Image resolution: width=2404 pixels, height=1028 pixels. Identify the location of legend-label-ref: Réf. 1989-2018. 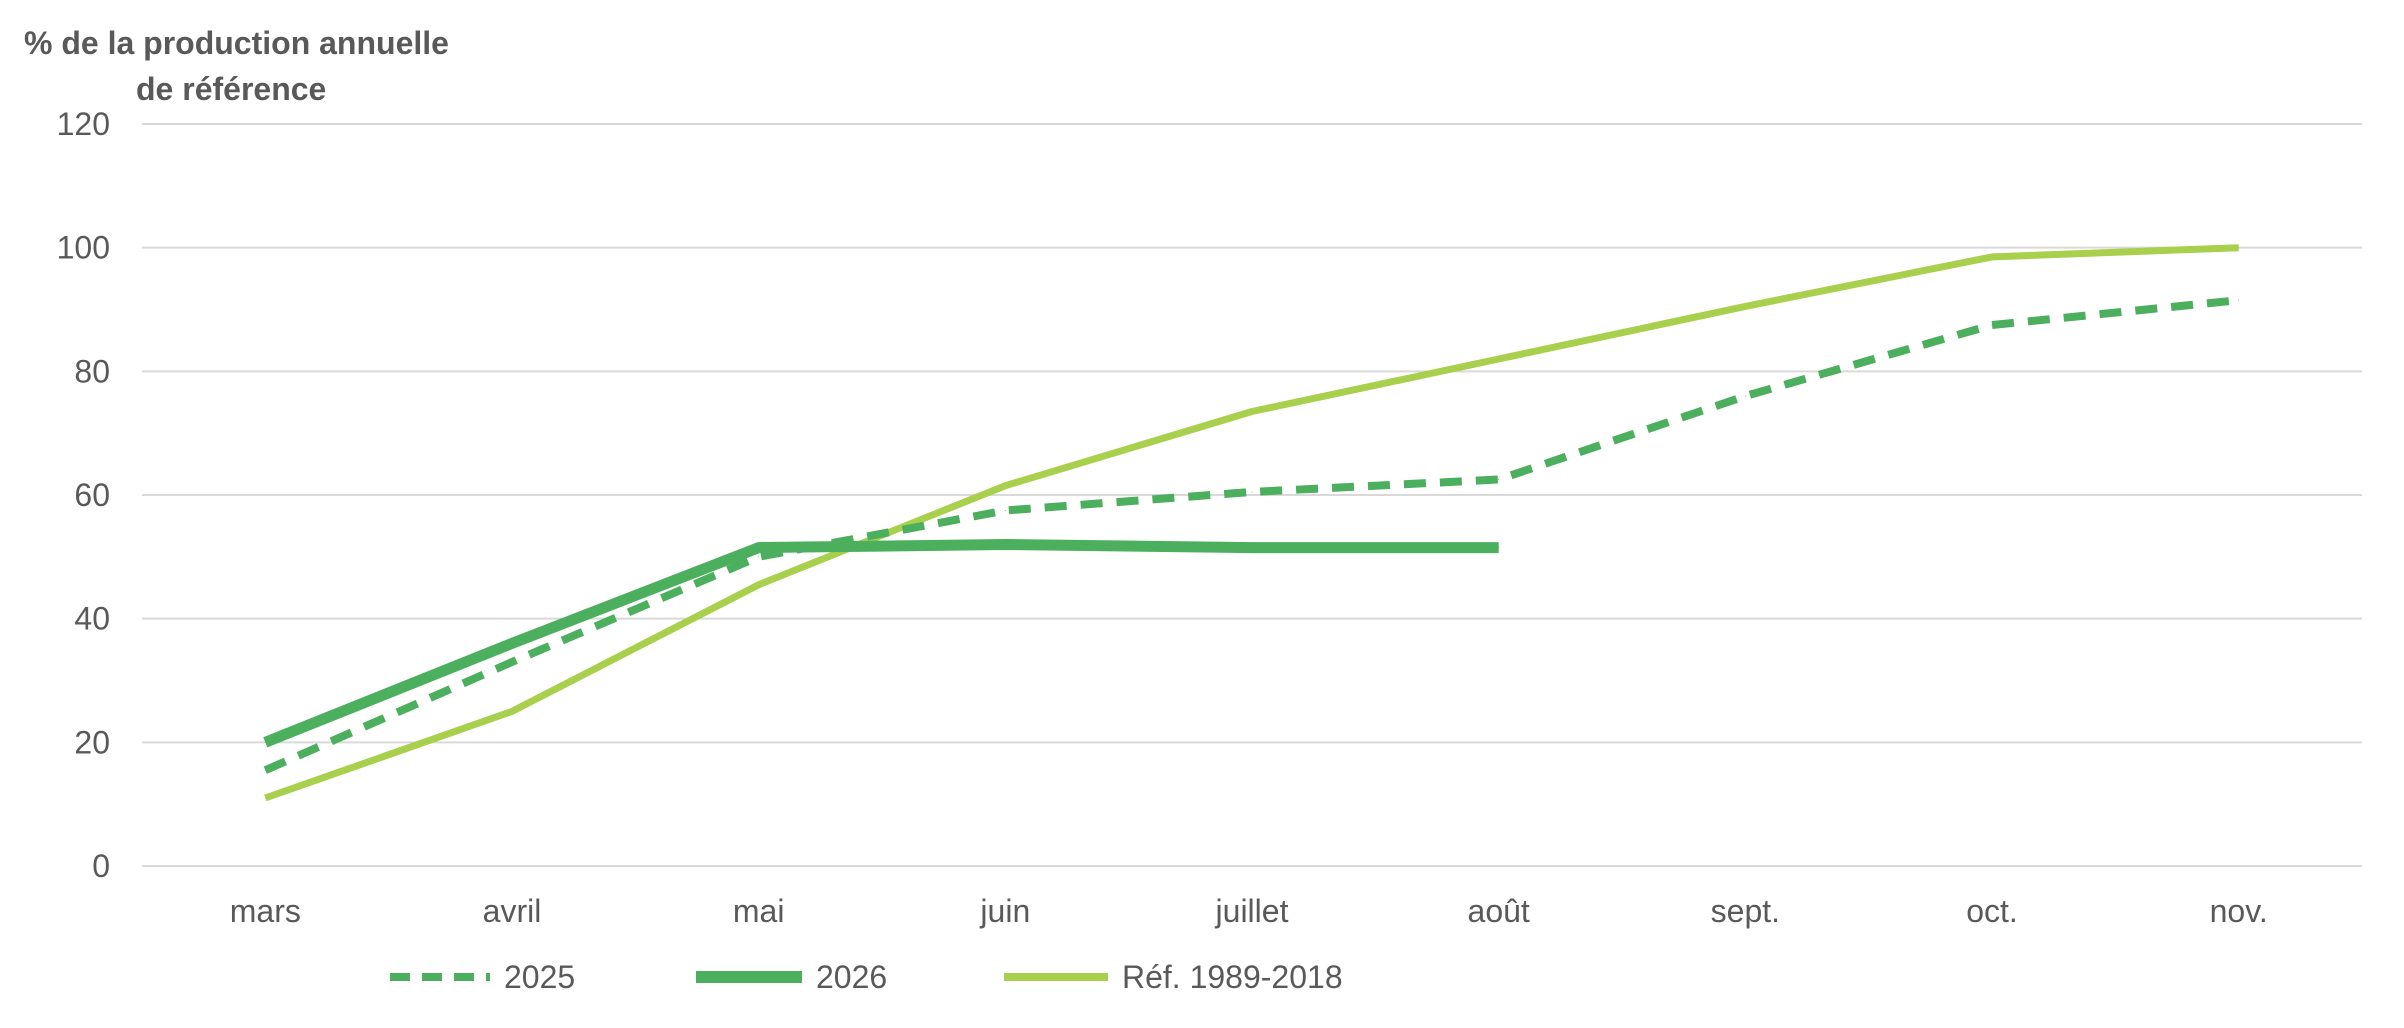
(1232, 976).